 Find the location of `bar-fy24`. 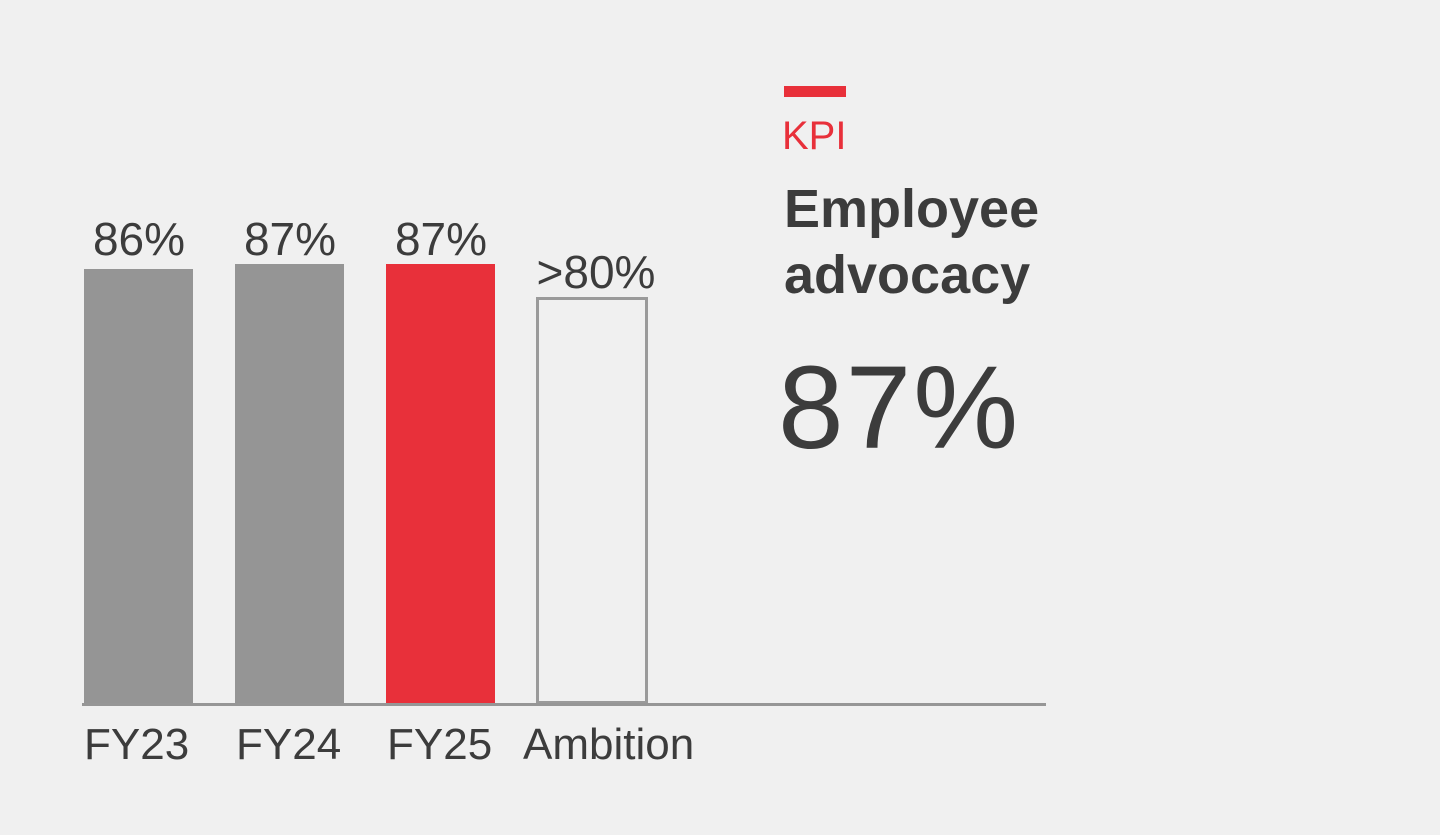

bar-fy24 is located at coordinates (289, 484).